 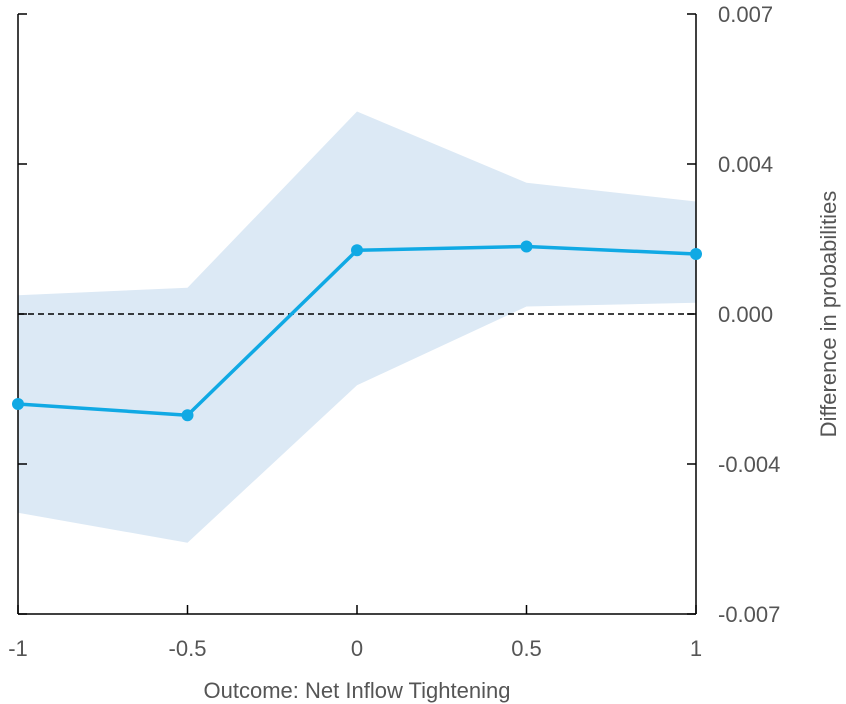 I want to click on y-axis-title: Difference in probabilities, so click(x=828, y=314).